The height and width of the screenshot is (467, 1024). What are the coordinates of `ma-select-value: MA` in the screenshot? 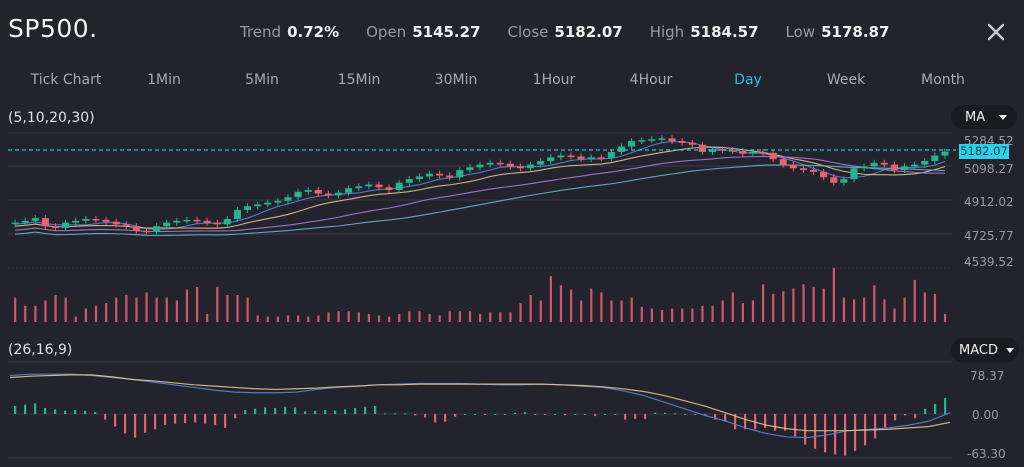 It's located at (975, 117).